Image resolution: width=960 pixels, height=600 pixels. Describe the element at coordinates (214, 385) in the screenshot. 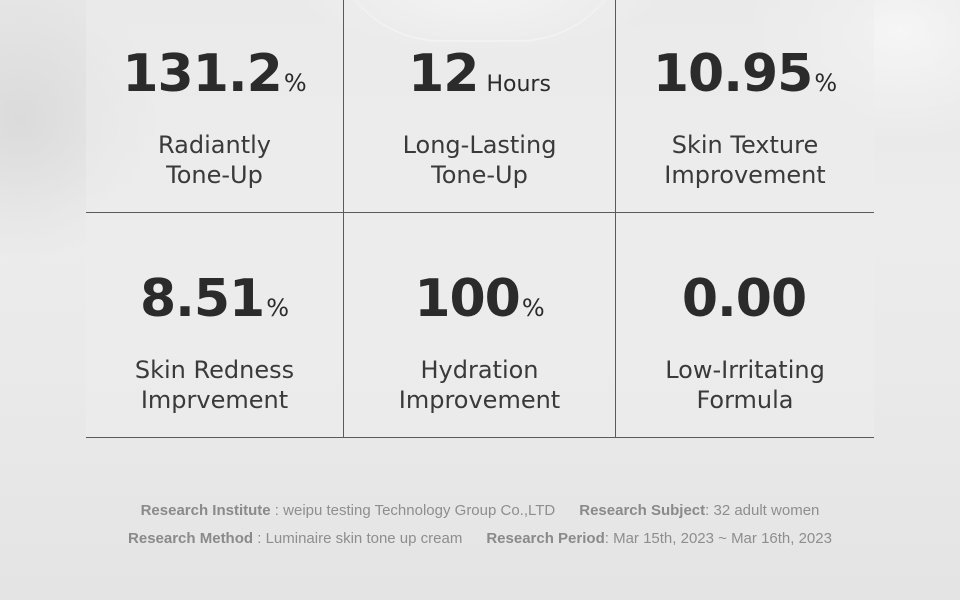

I see `stat-label: Skin Redness Imprvement` at that location.